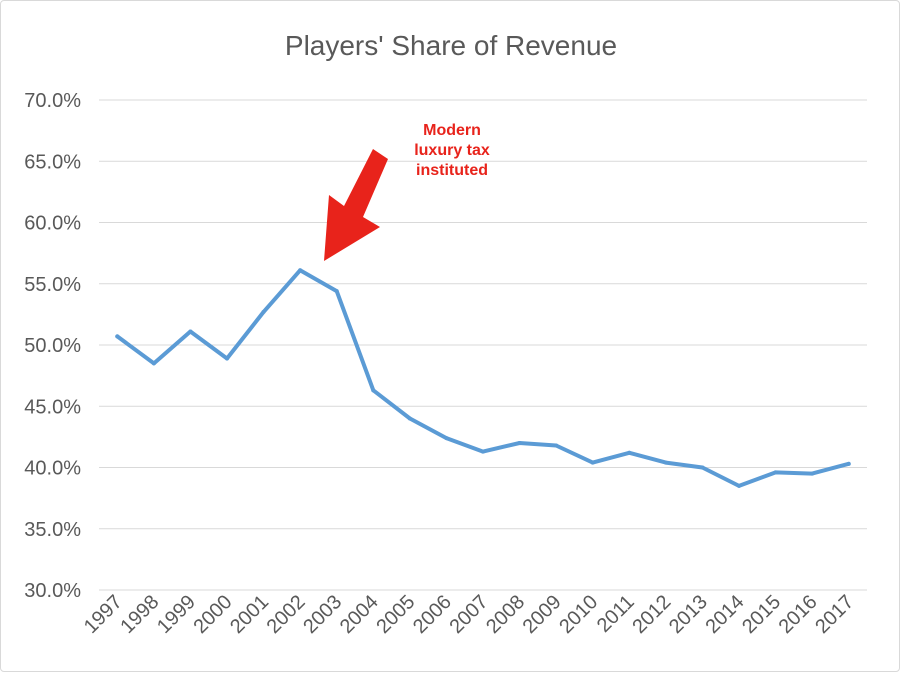  What do you see at coordinates (359, 614) in the screenshot?
I see `x-tick-label: 2004` at bounding box center [359, 614].